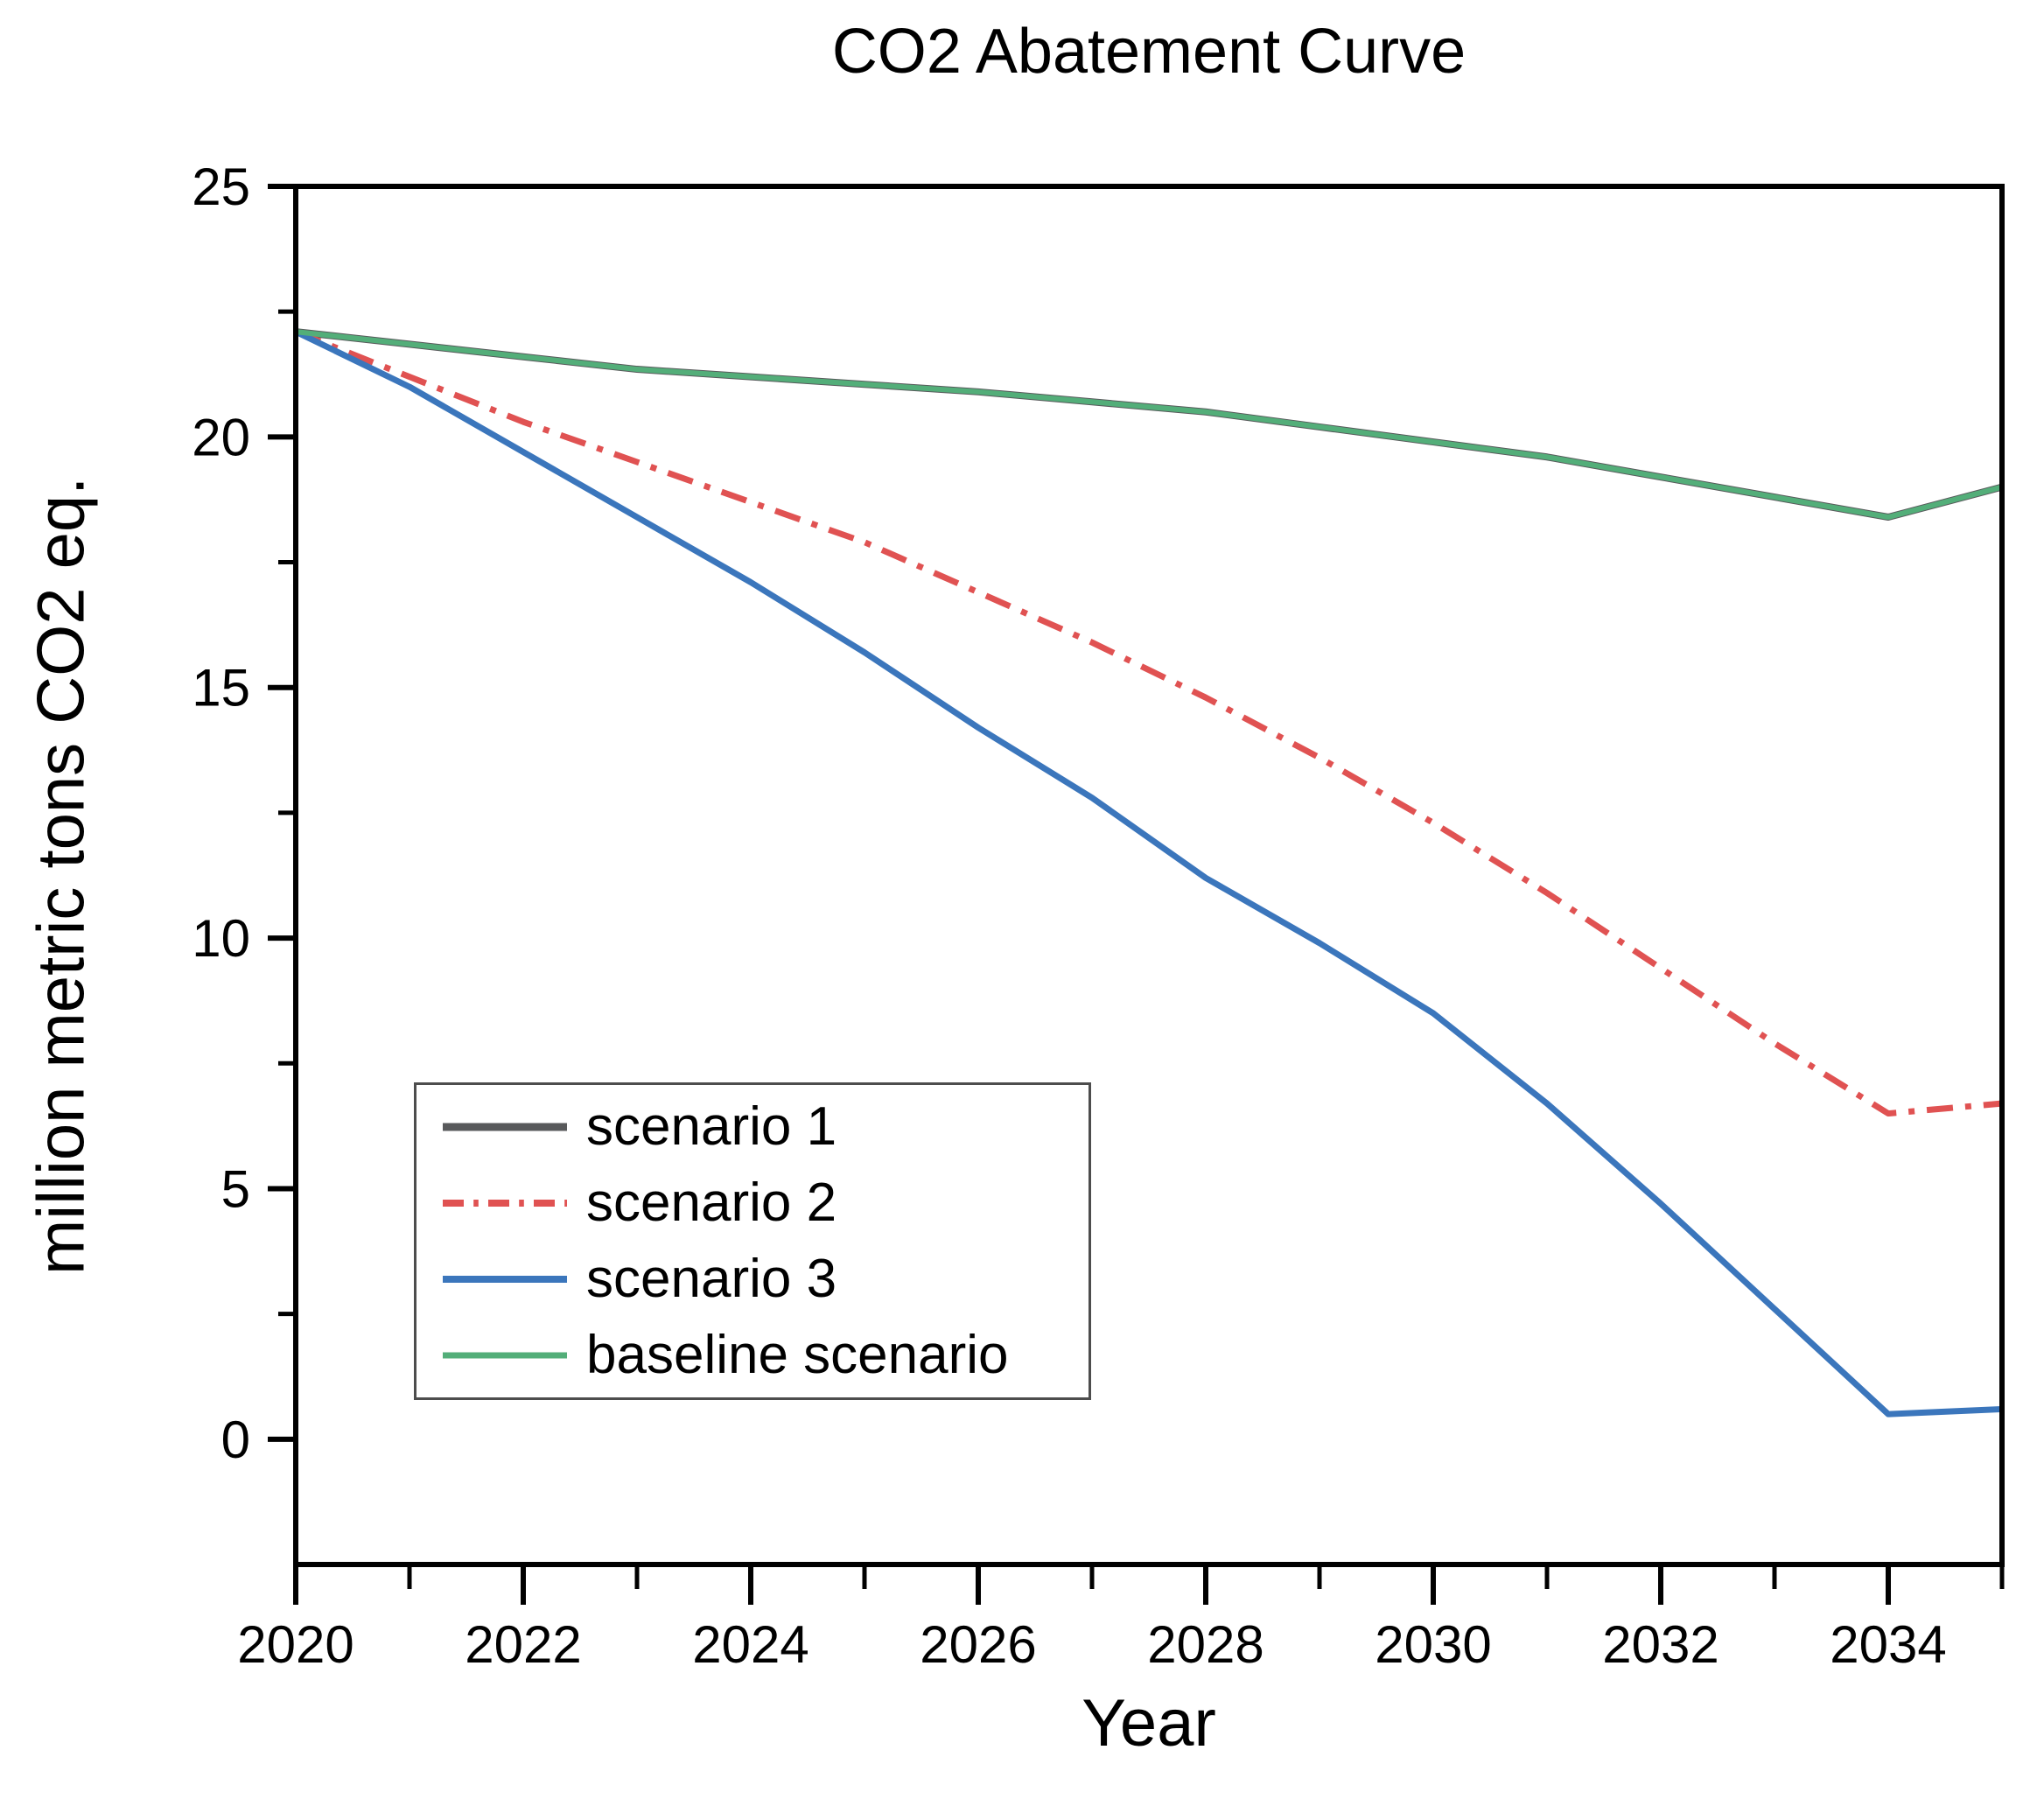 Image resolution: width=2044 pixels, height=1806 pixels. Describe the element at coordinates (505, 1127) in the screenshot. I see `scenario-1-line-swatch-icon` at that location.